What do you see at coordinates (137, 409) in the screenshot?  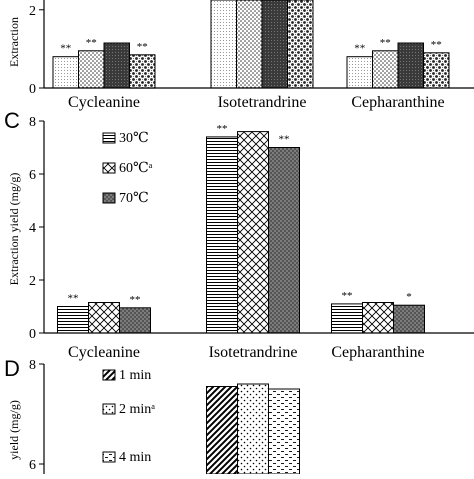 I see `legend-label: 2 minᵃ` at bounding box center [137, 409].